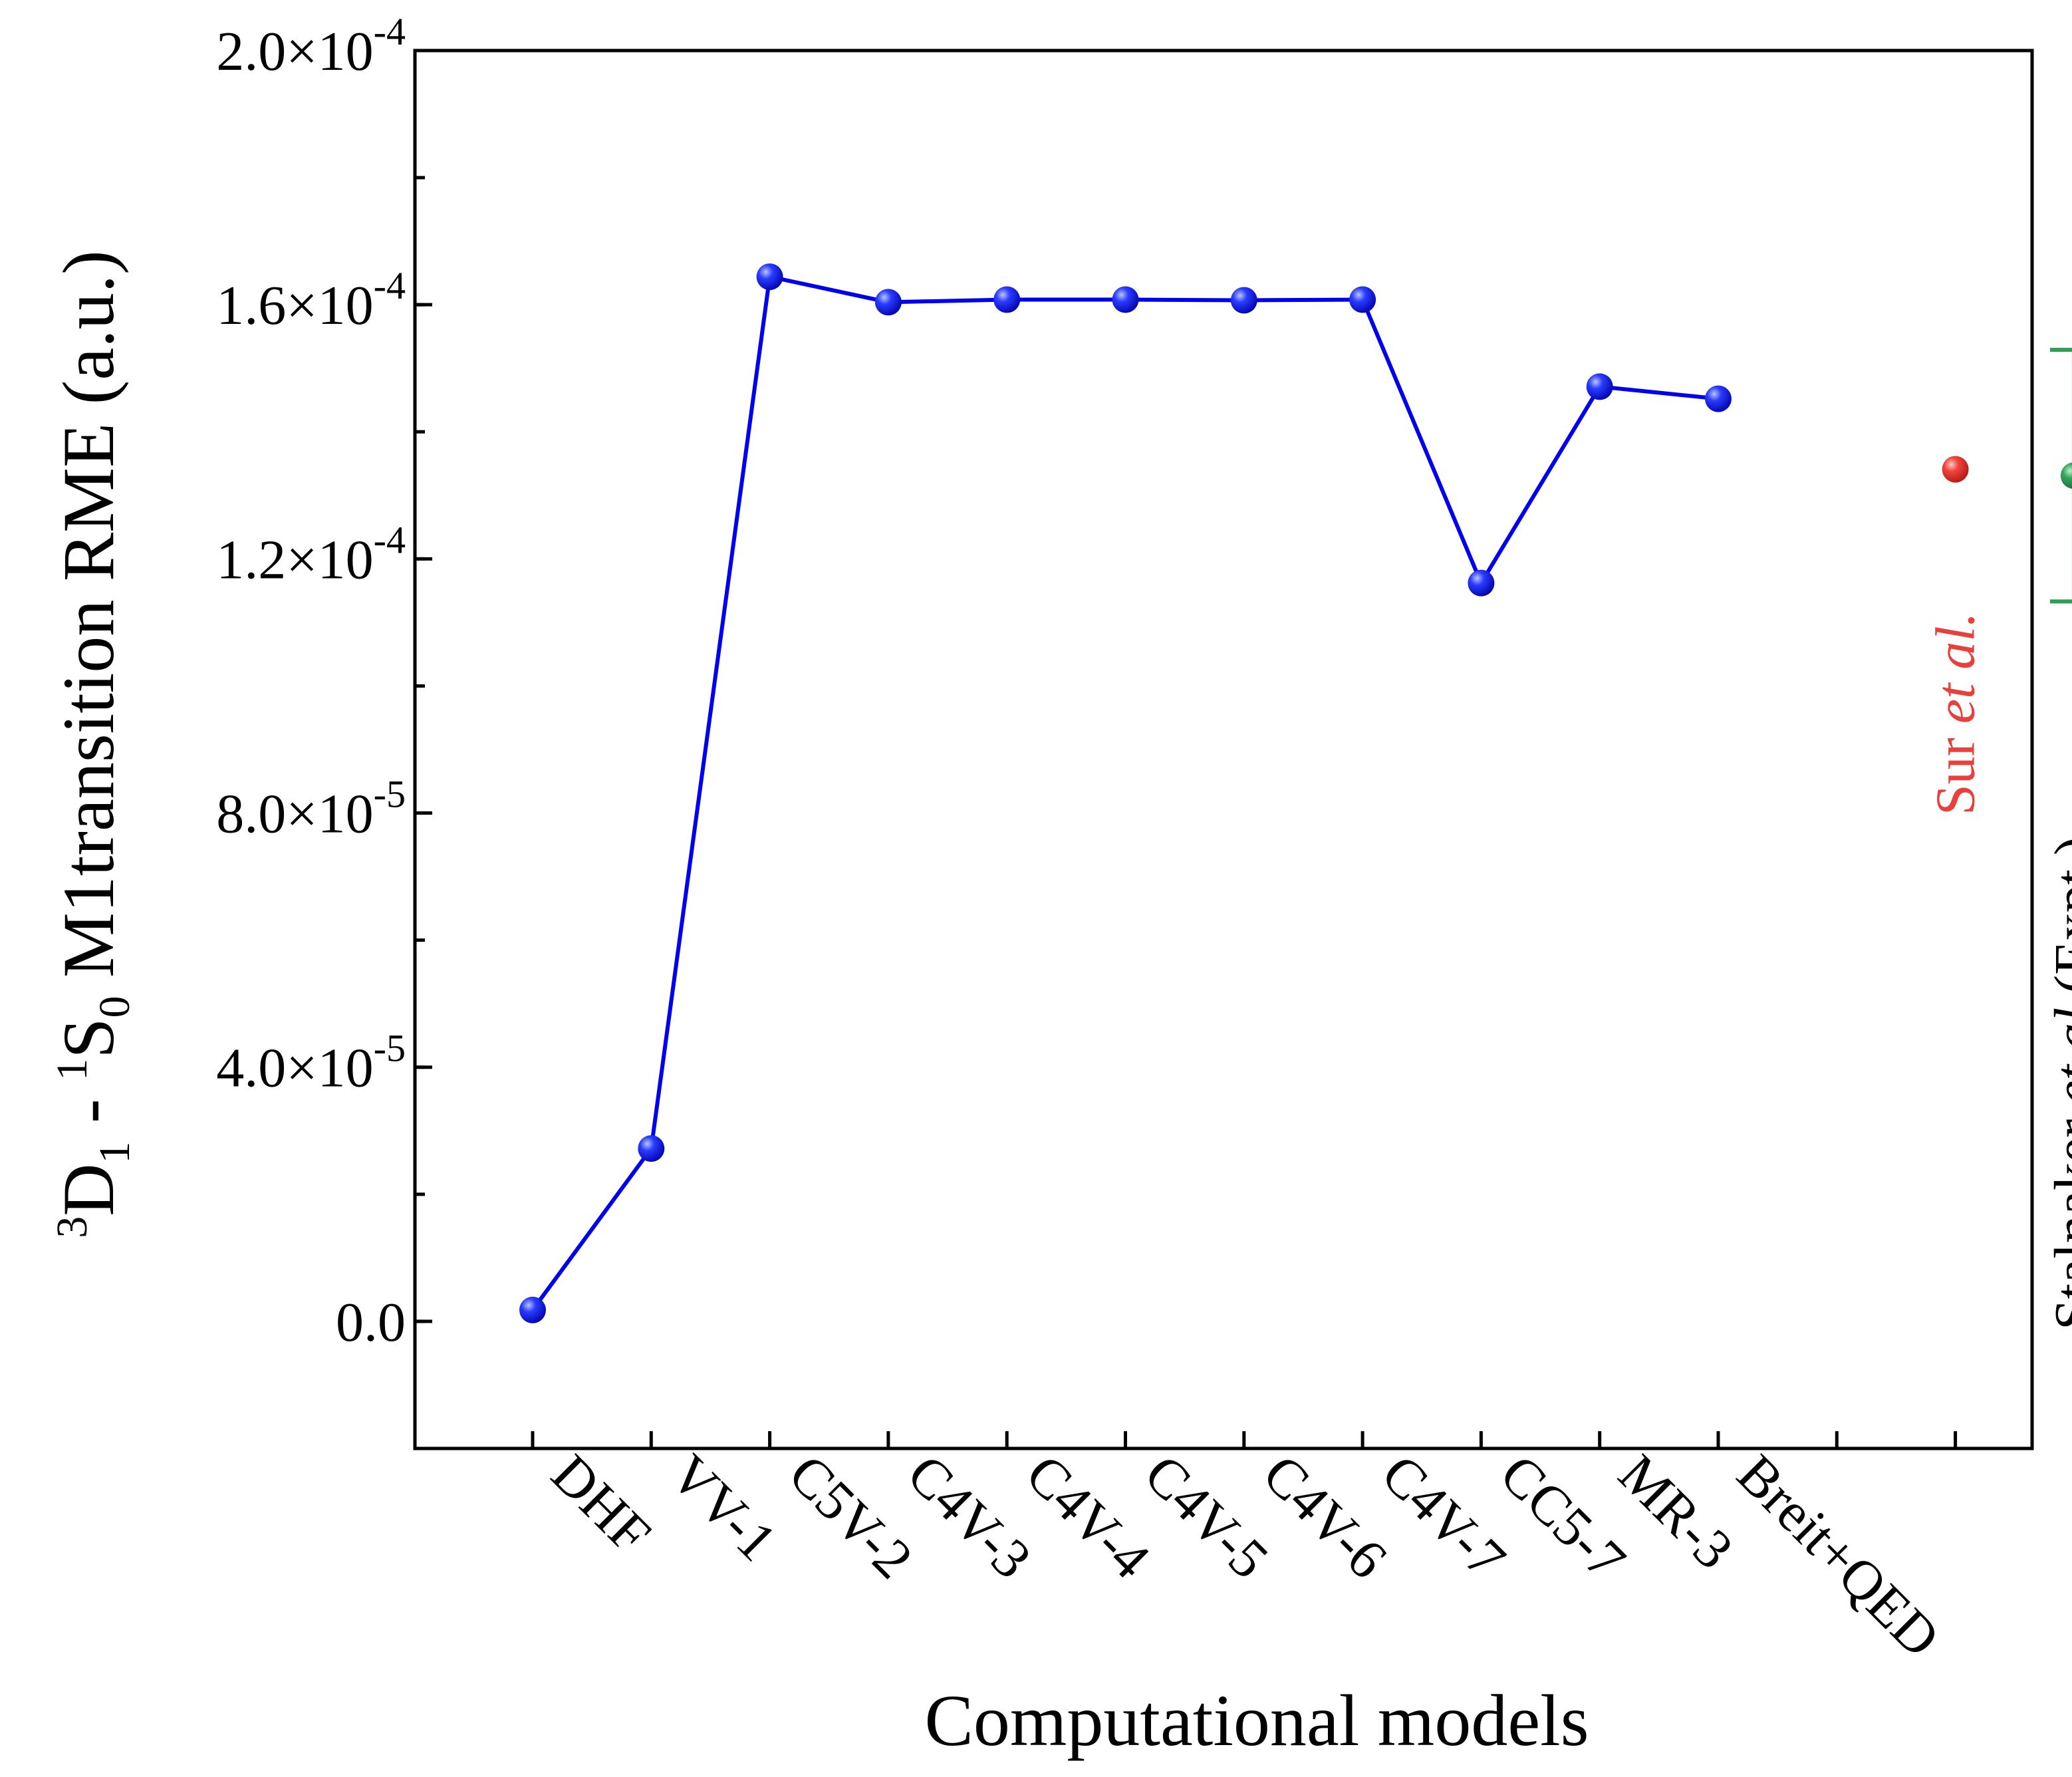  I want to click on y-tick-mantissa: 2.0×10, so click(294, 51).